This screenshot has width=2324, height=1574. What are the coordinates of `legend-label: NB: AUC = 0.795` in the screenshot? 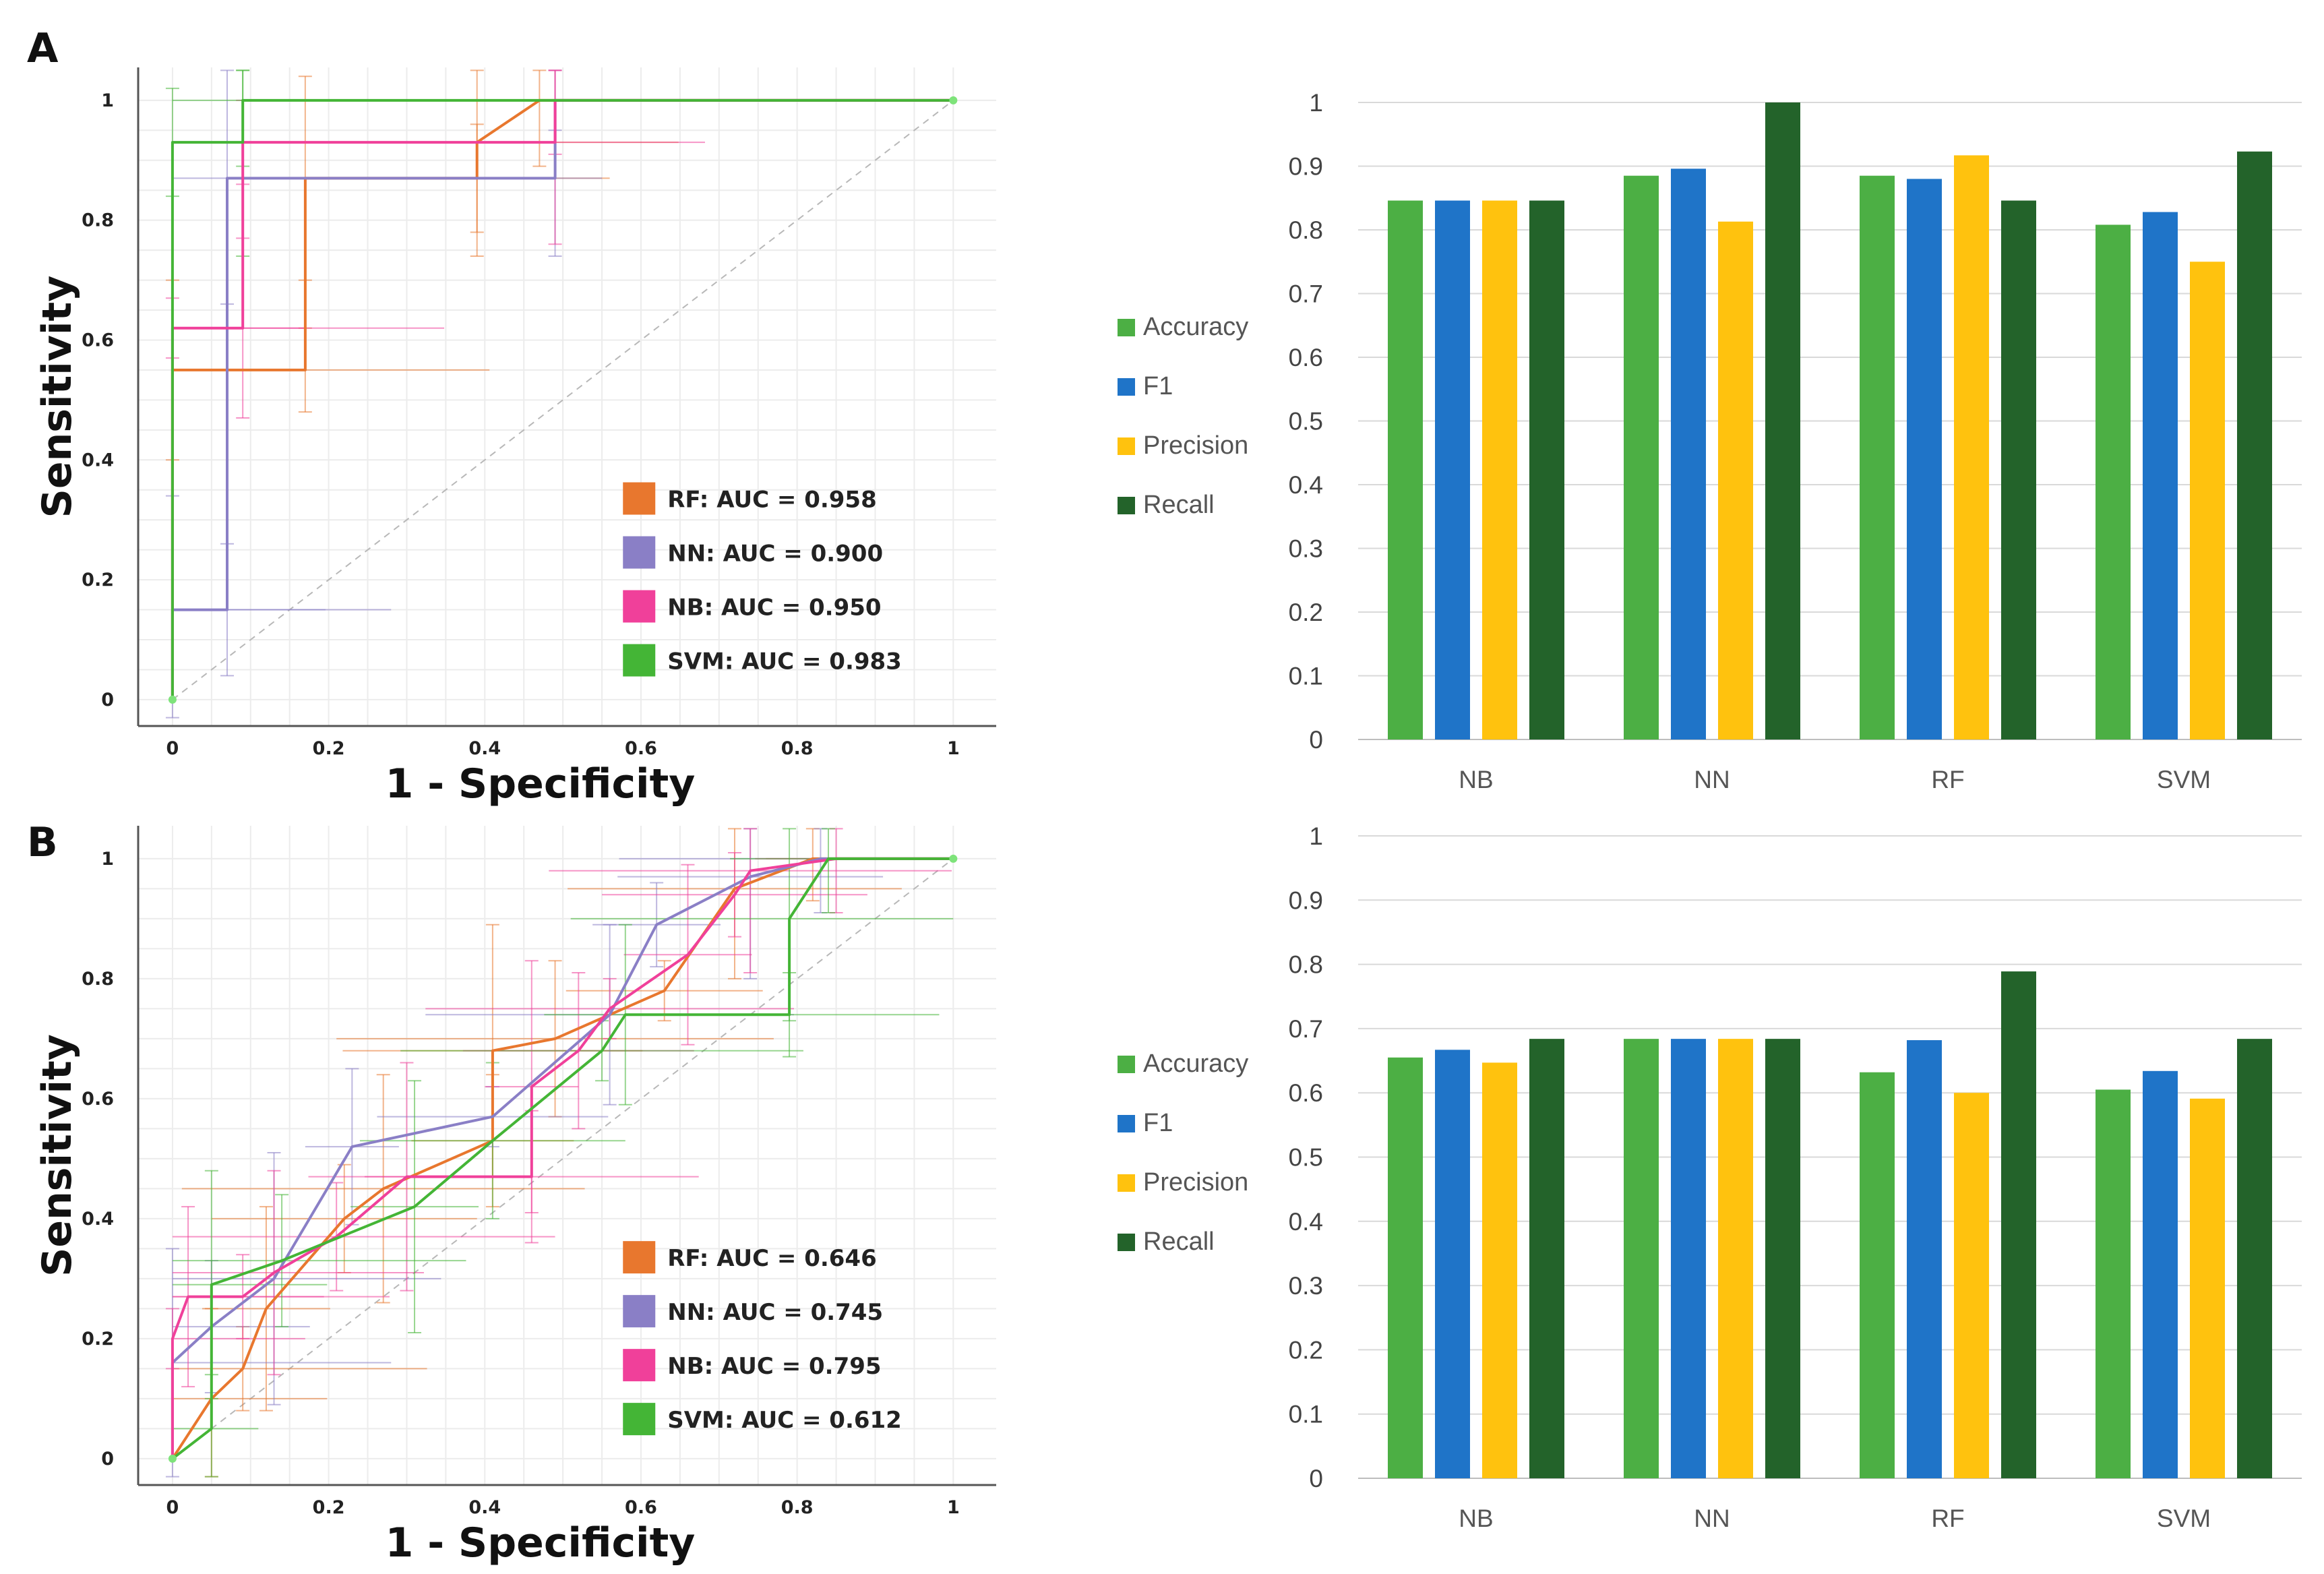 It's located at (774, 1366).